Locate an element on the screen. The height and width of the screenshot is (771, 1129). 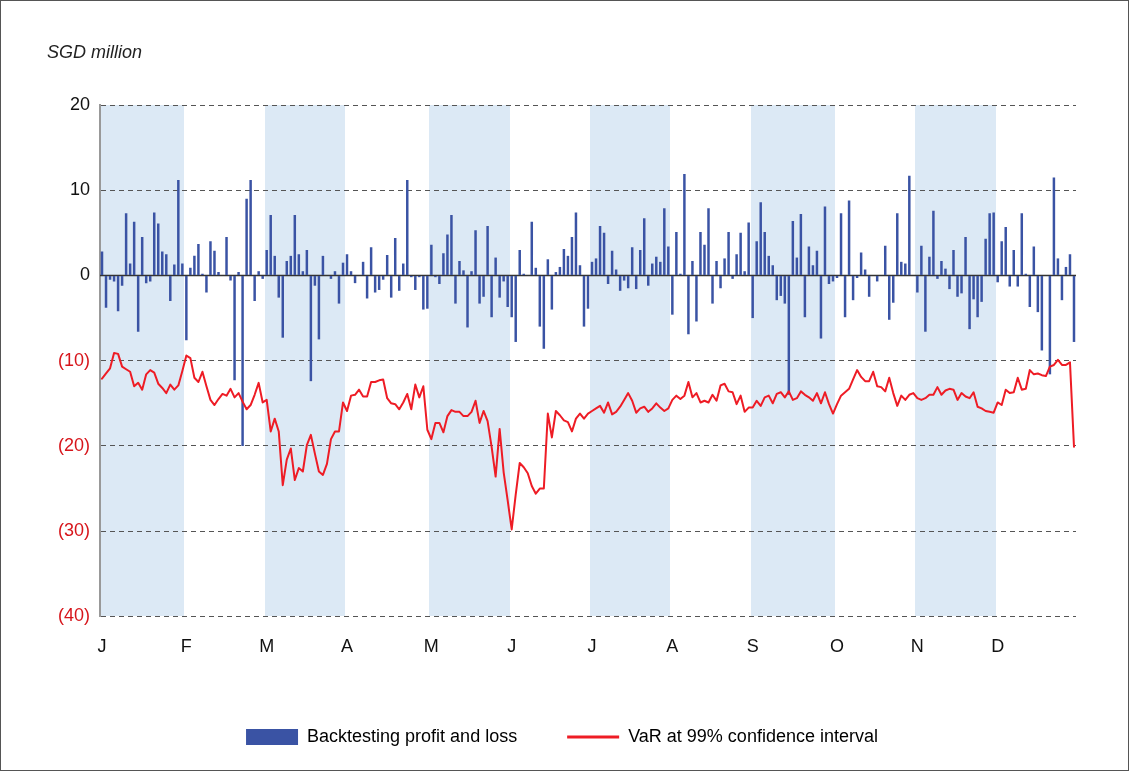
legend-label: Backtesting profit and loss is located at coordinates (412, 735).